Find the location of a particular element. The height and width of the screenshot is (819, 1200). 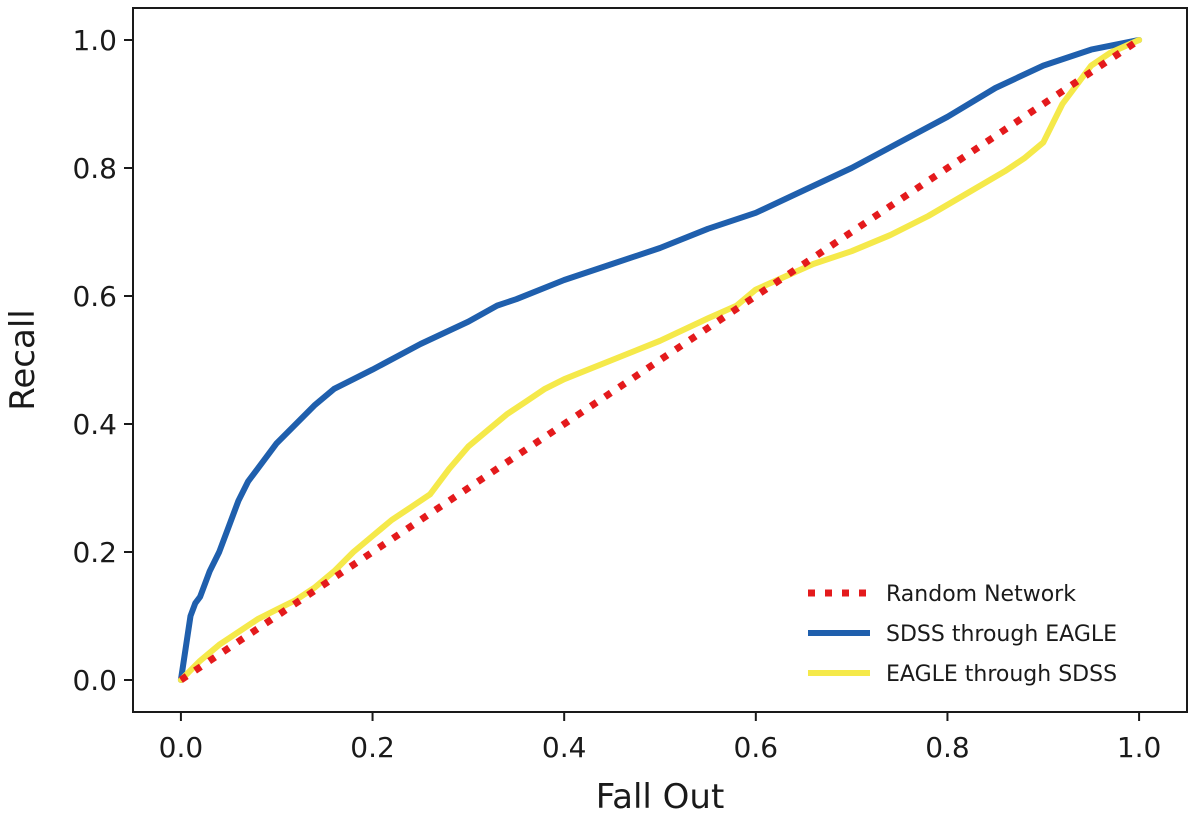

y-tick-label: 1.0 is located at coordinates (94, 40).